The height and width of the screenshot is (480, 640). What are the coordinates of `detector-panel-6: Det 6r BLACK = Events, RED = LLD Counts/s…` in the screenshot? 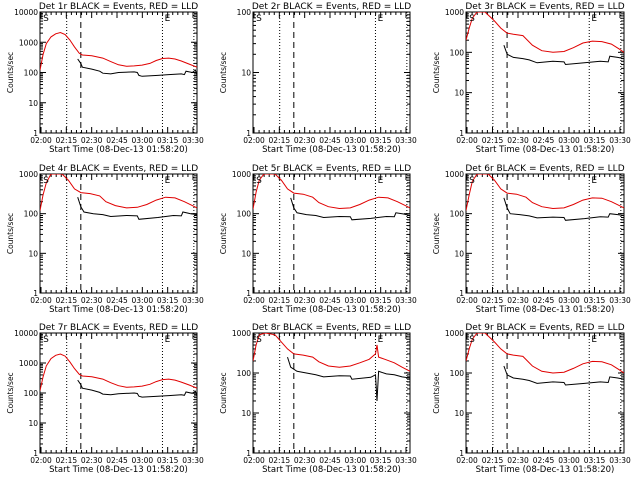 It's located at (531, 239).